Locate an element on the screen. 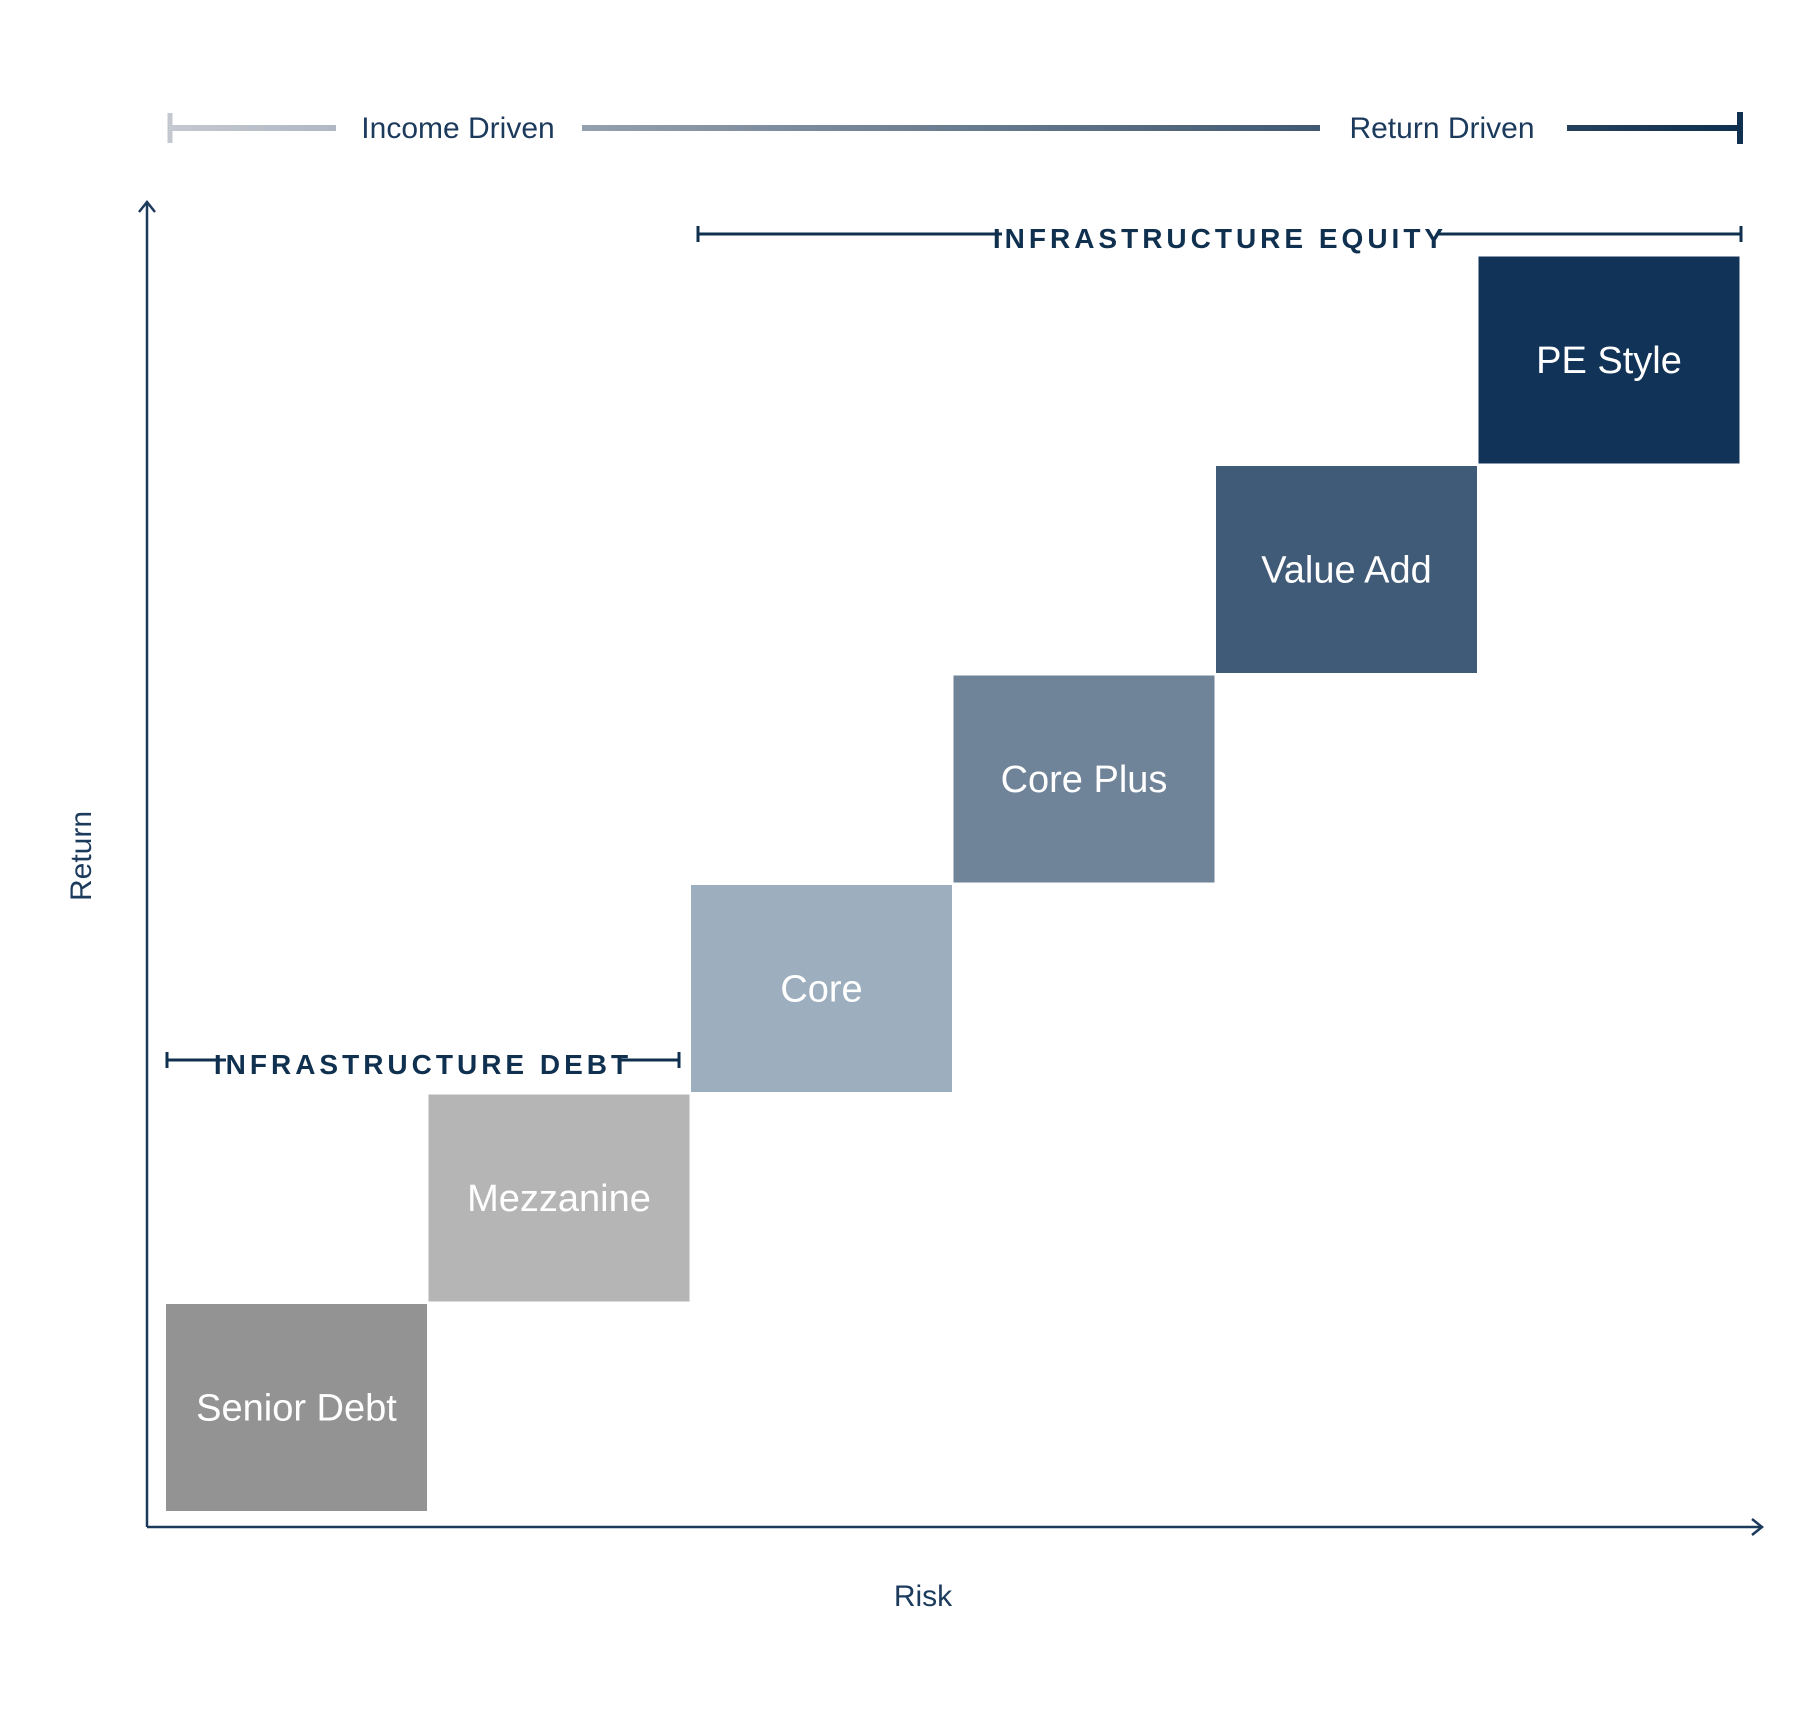 Image resolution: width=1818 pixels, height=1709 pixels. block-core-rect is located at coordinates (821, 988).